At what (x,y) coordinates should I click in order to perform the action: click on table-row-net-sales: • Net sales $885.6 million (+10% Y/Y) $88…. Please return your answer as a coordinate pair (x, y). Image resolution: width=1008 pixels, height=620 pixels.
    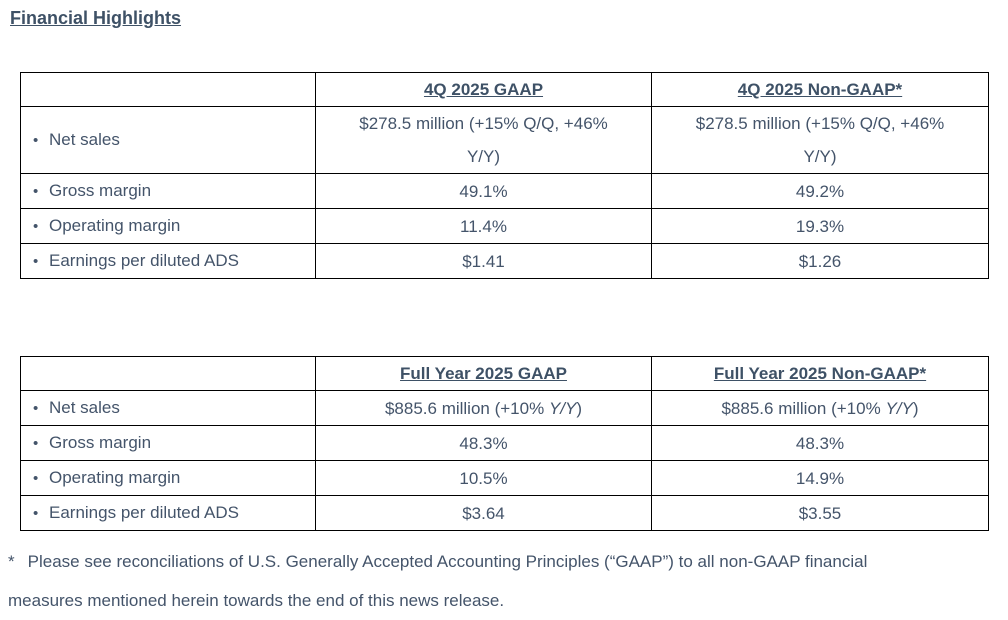
    Looking at the image, I should click on (504, 408).